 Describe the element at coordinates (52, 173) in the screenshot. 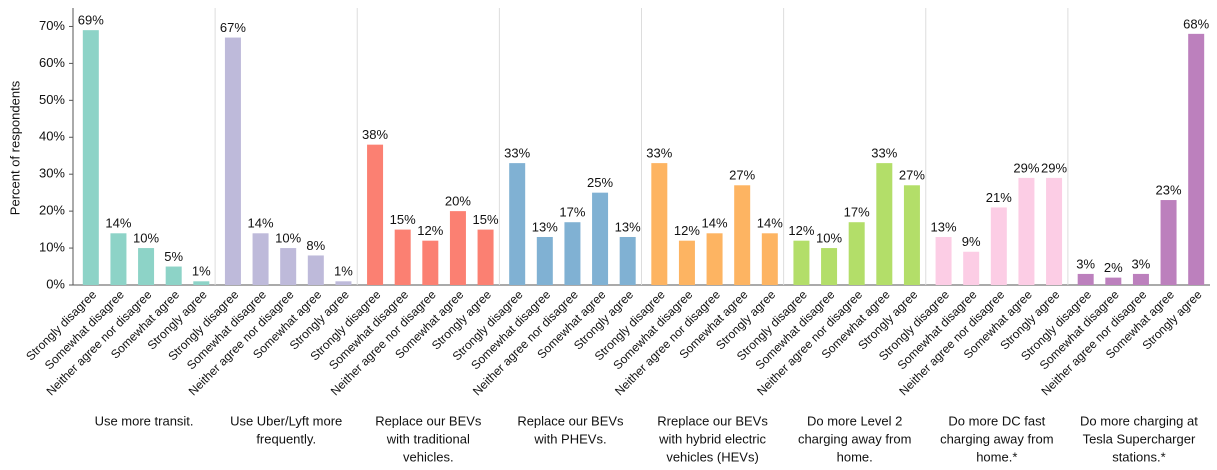

I see `y-tick-label: 30%` at that location.